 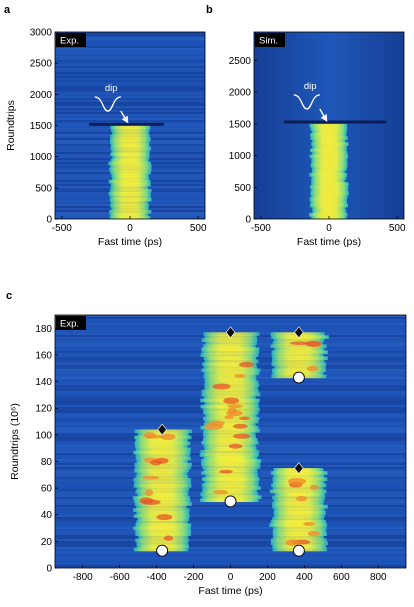 What do you see at coordinates (341, 577) in the screenshot?
I see `x-tick-label: 600` at bounding box center [341, 577].